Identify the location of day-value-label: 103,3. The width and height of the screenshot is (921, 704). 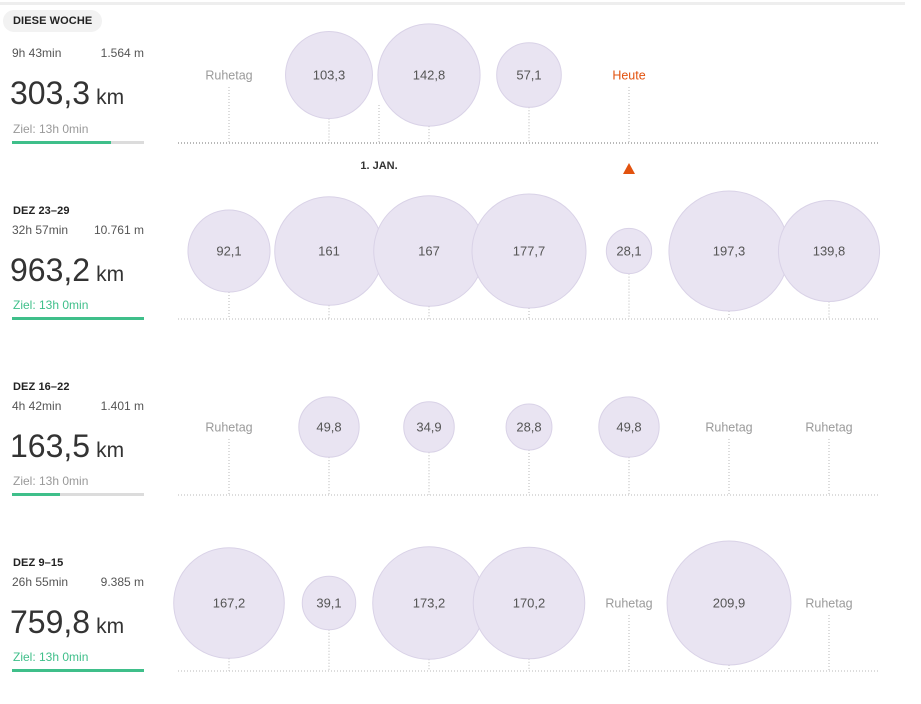
(329, 75).